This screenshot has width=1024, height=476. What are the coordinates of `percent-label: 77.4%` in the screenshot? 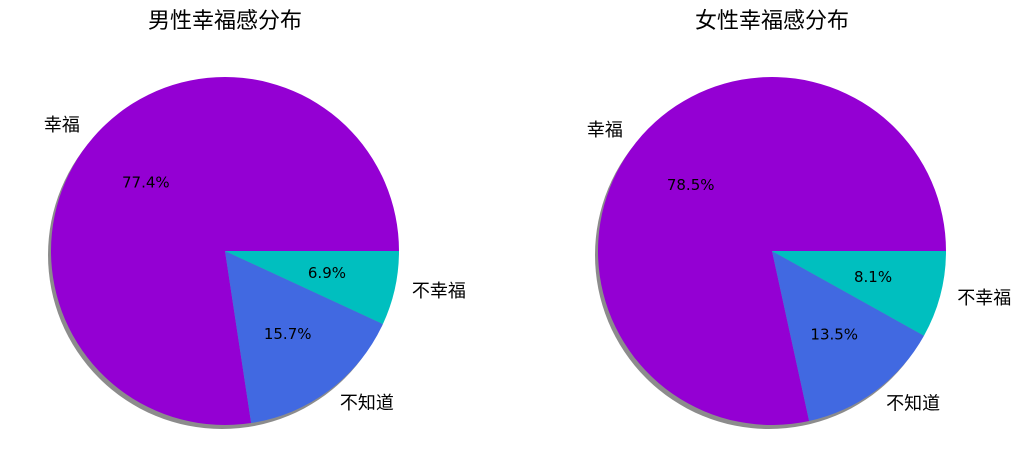 It's located at (146, 182).